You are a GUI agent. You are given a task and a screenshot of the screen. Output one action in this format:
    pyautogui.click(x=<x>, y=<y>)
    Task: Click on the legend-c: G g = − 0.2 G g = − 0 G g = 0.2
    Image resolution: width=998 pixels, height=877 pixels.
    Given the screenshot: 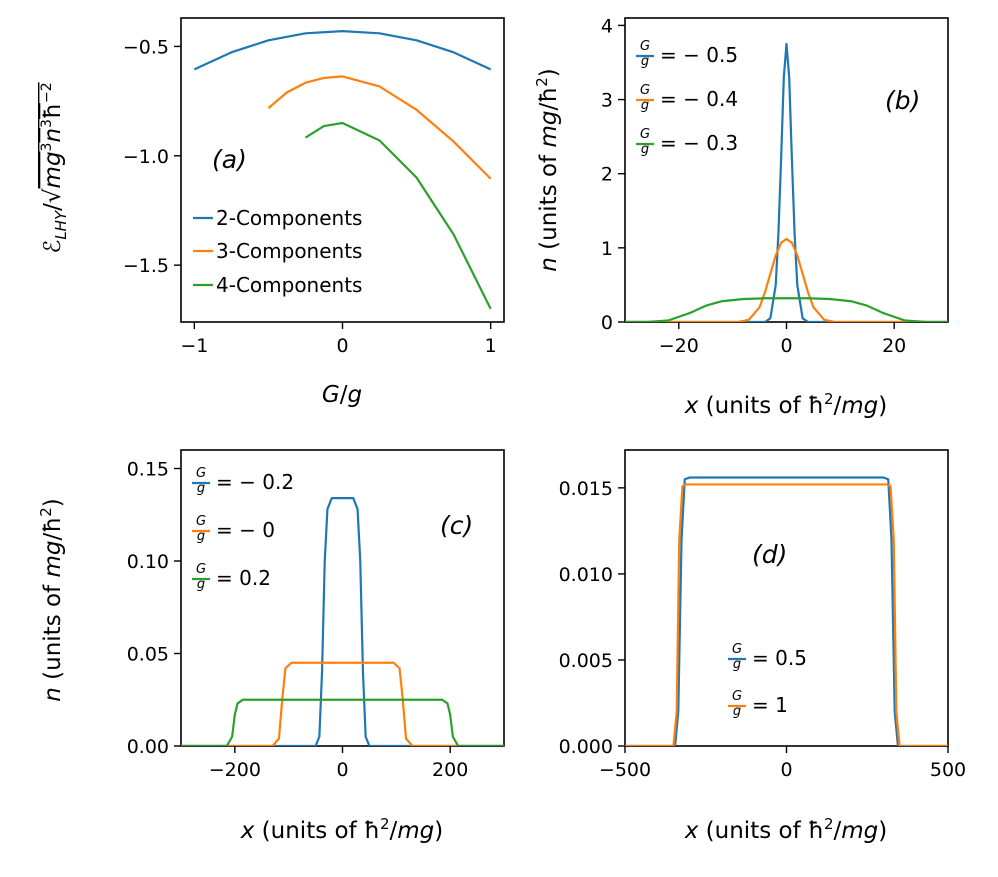 What is the action you would take?
    pyautogui.click(x=243, y=529)
    